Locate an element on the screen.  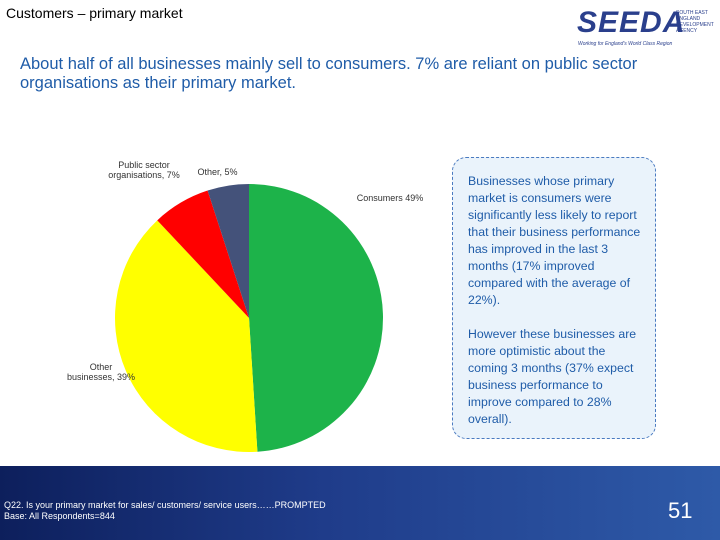
slice-category: Consumers is located at coordinates (379, 198).